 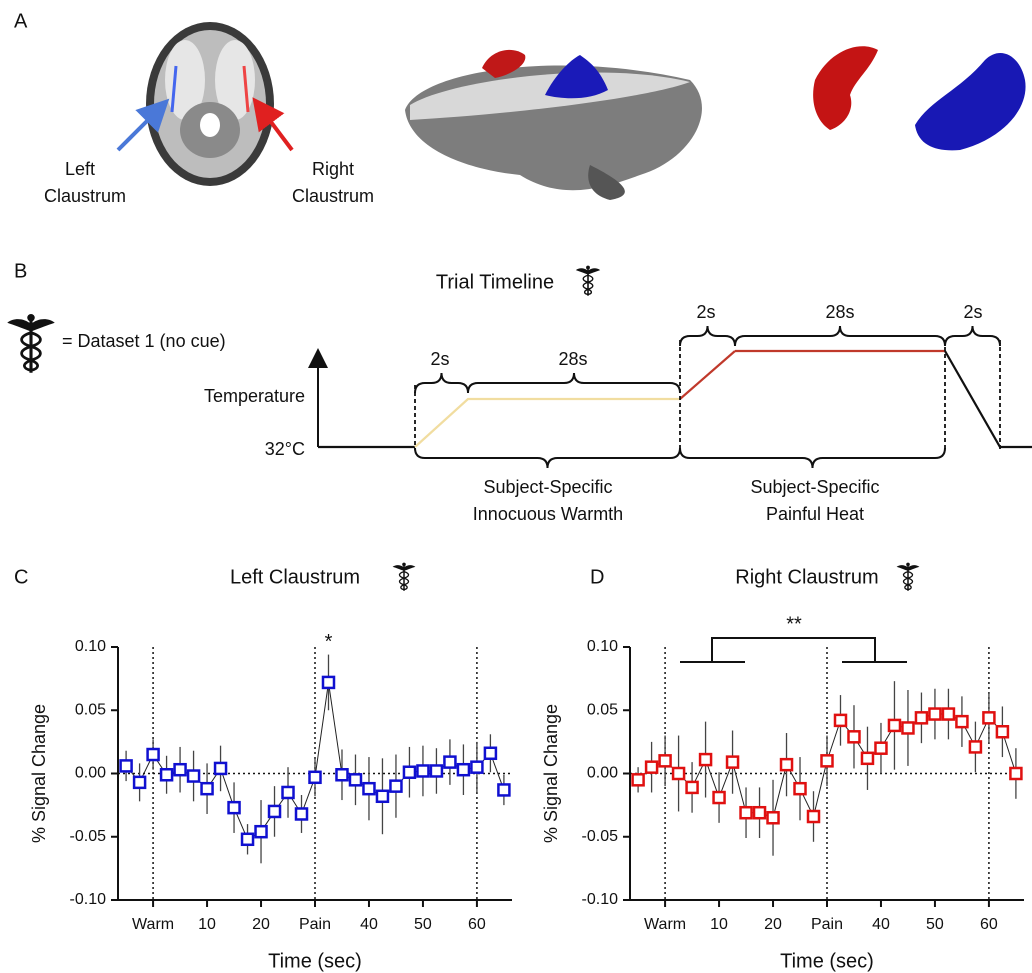 What do you see at coordinates (793, 650) in the screenshot?
I see `significance-bracket` at bounding box center [793, 650].